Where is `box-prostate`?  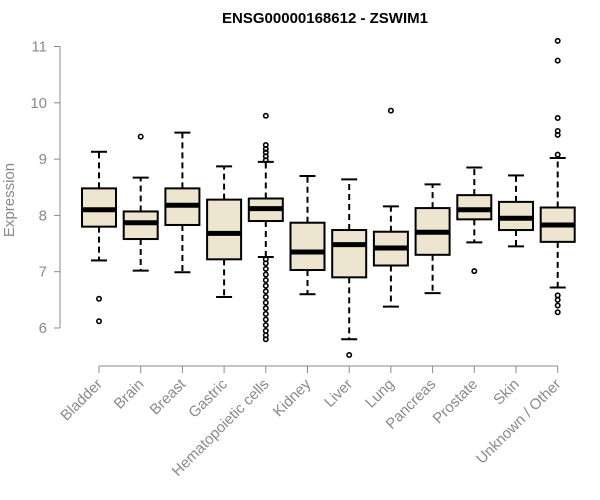 box-prostate is located at coordinates (474, 220).